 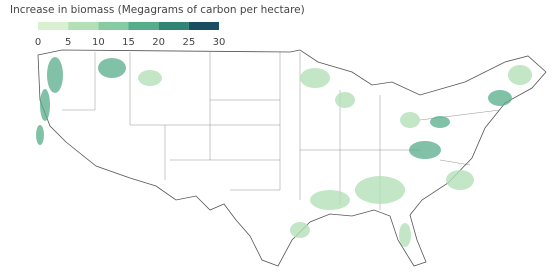 What do you see at coordinates (98, 42) in the screenshot?
I see `legend-tick-label: 10` at bounding box center [98, 42].